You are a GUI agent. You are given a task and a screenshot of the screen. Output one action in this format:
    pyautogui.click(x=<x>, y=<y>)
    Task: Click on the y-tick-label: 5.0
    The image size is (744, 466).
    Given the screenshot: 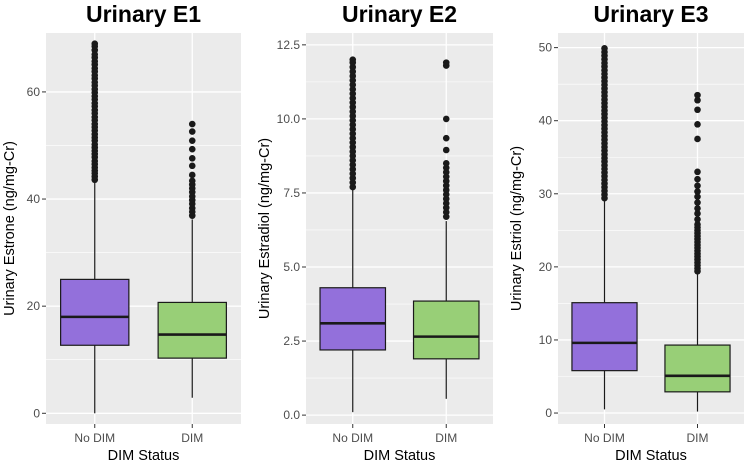 What is the action you would take?
    pyautogui.click(x=291, y=267)
    